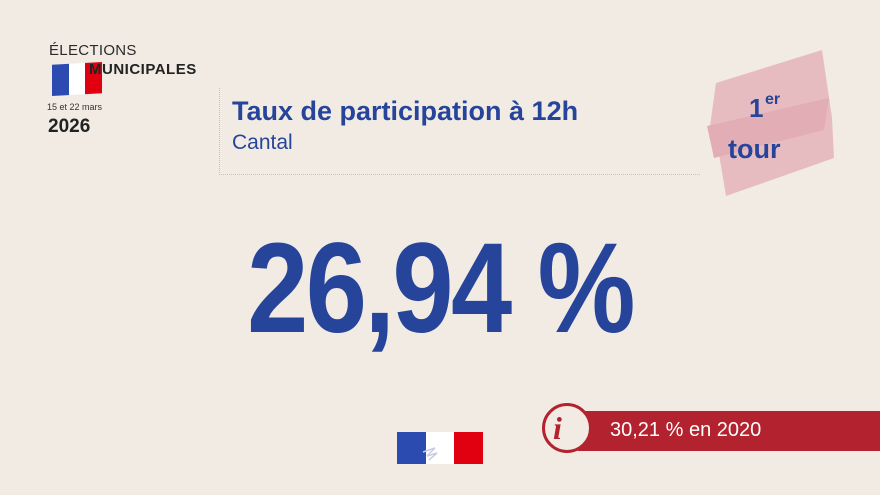 The image size is (880, 495). Describe the element at coordinates (770, 123) in the screenshot. I see `round-badge-shape` at that location.